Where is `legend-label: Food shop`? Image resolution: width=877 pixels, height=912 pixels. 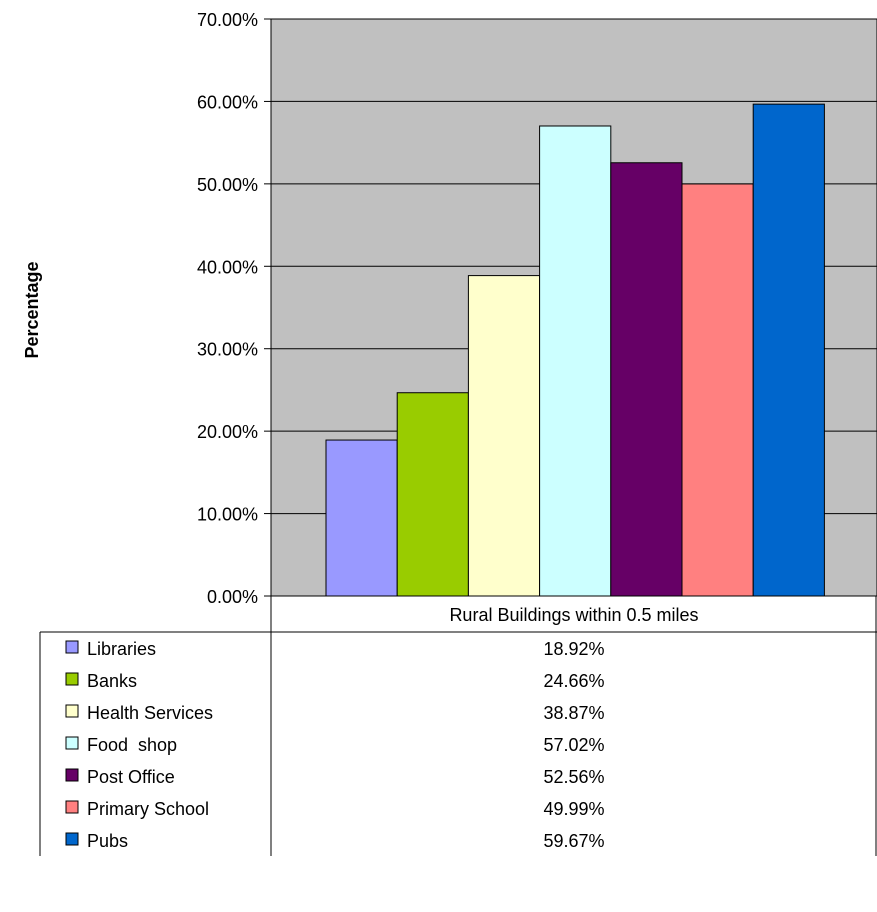 legend-label: Food shop is located at coordinates (132, 745).